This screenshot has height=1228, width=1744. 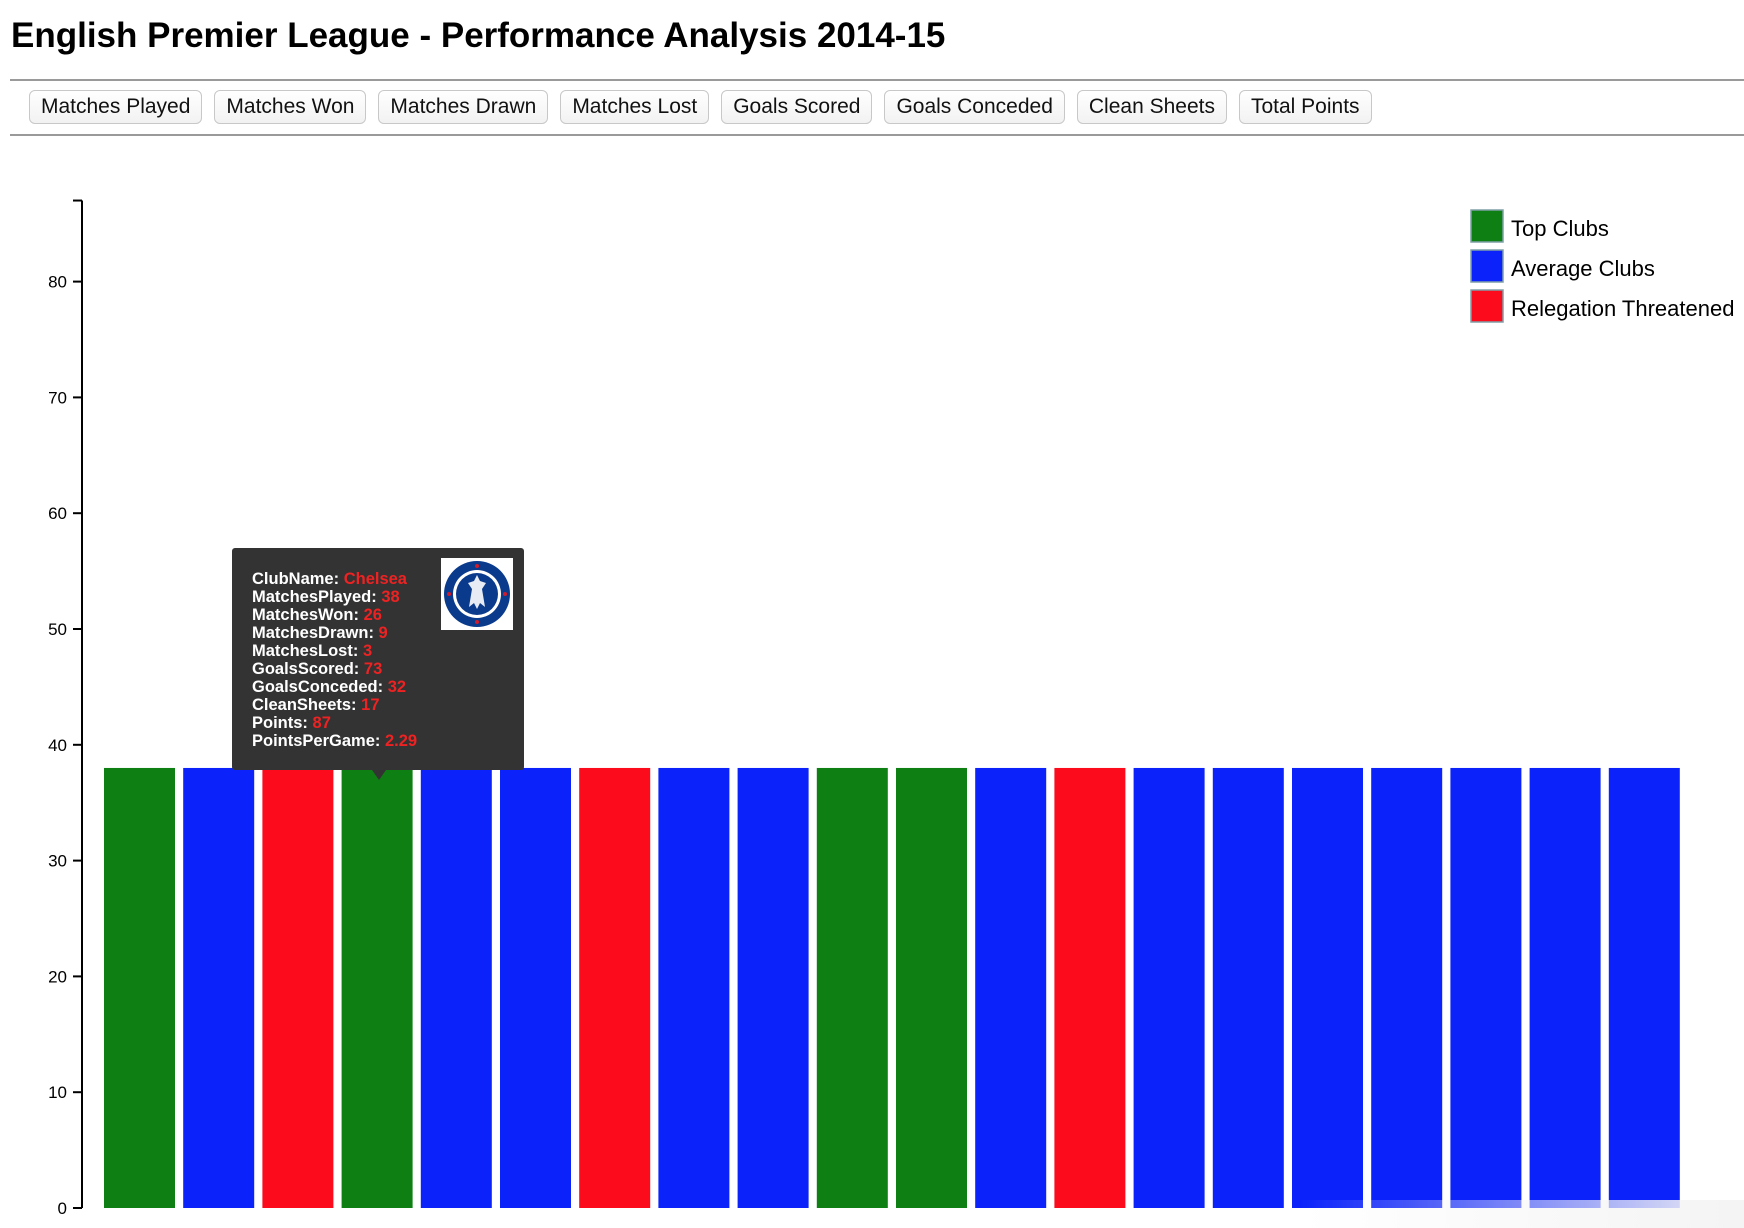 I want to click on legend-swatch-top, so click(x=1487, y=226).